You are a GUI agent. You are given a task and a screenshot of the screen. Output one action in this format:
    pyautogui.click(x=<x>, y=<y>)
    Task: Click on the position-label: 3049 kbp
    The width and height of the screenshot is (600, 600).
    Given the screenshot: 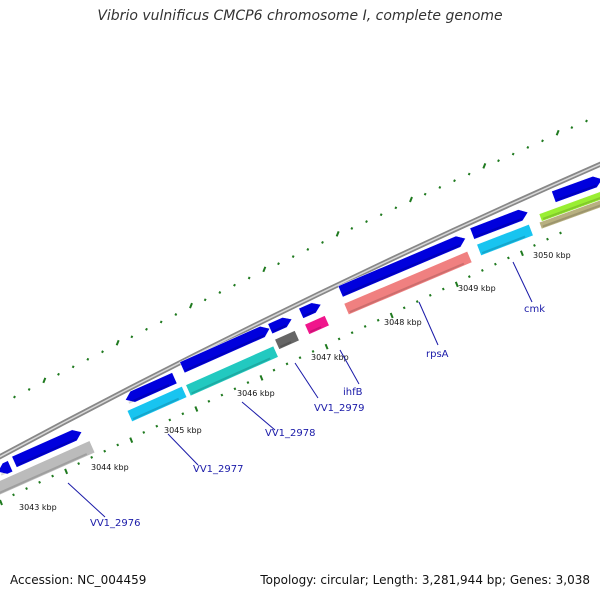 What is the action you would take?
    pyautogui.click(x=477, y=288)
    